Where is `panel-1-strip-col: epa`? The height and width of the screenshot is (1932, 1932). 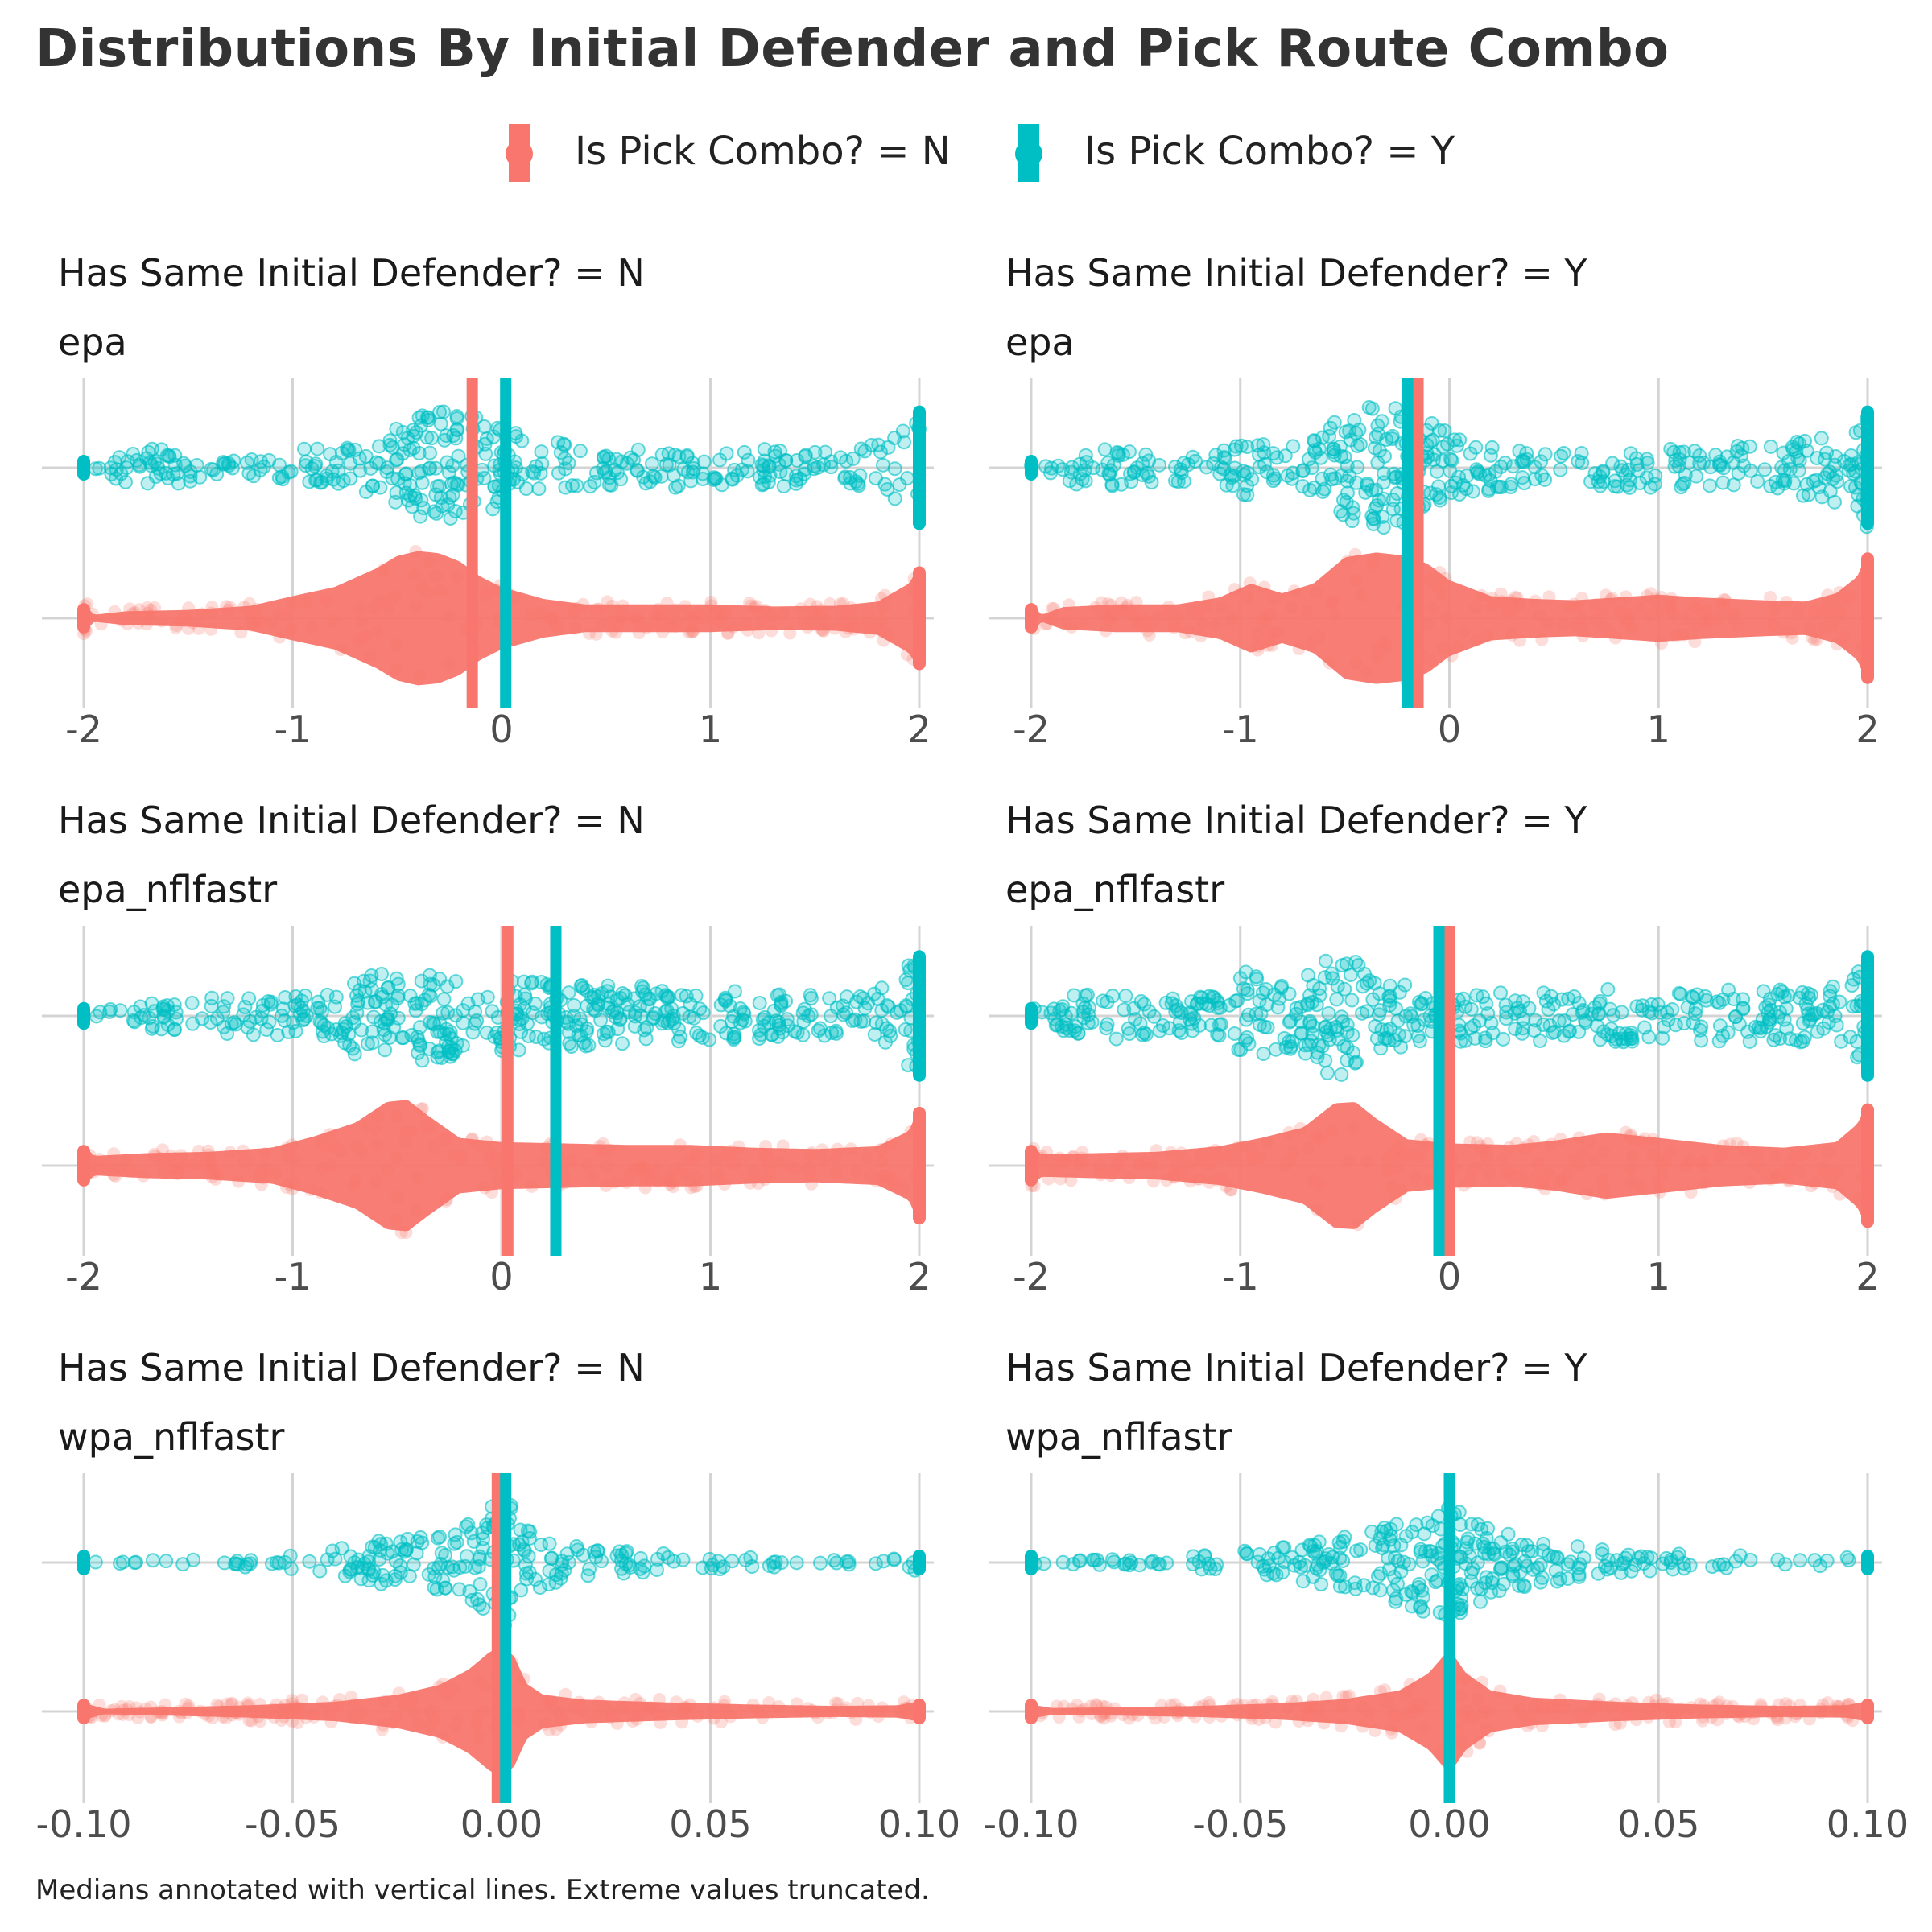
panel-1-strip-col: epa is located at coordinates (92, 342).